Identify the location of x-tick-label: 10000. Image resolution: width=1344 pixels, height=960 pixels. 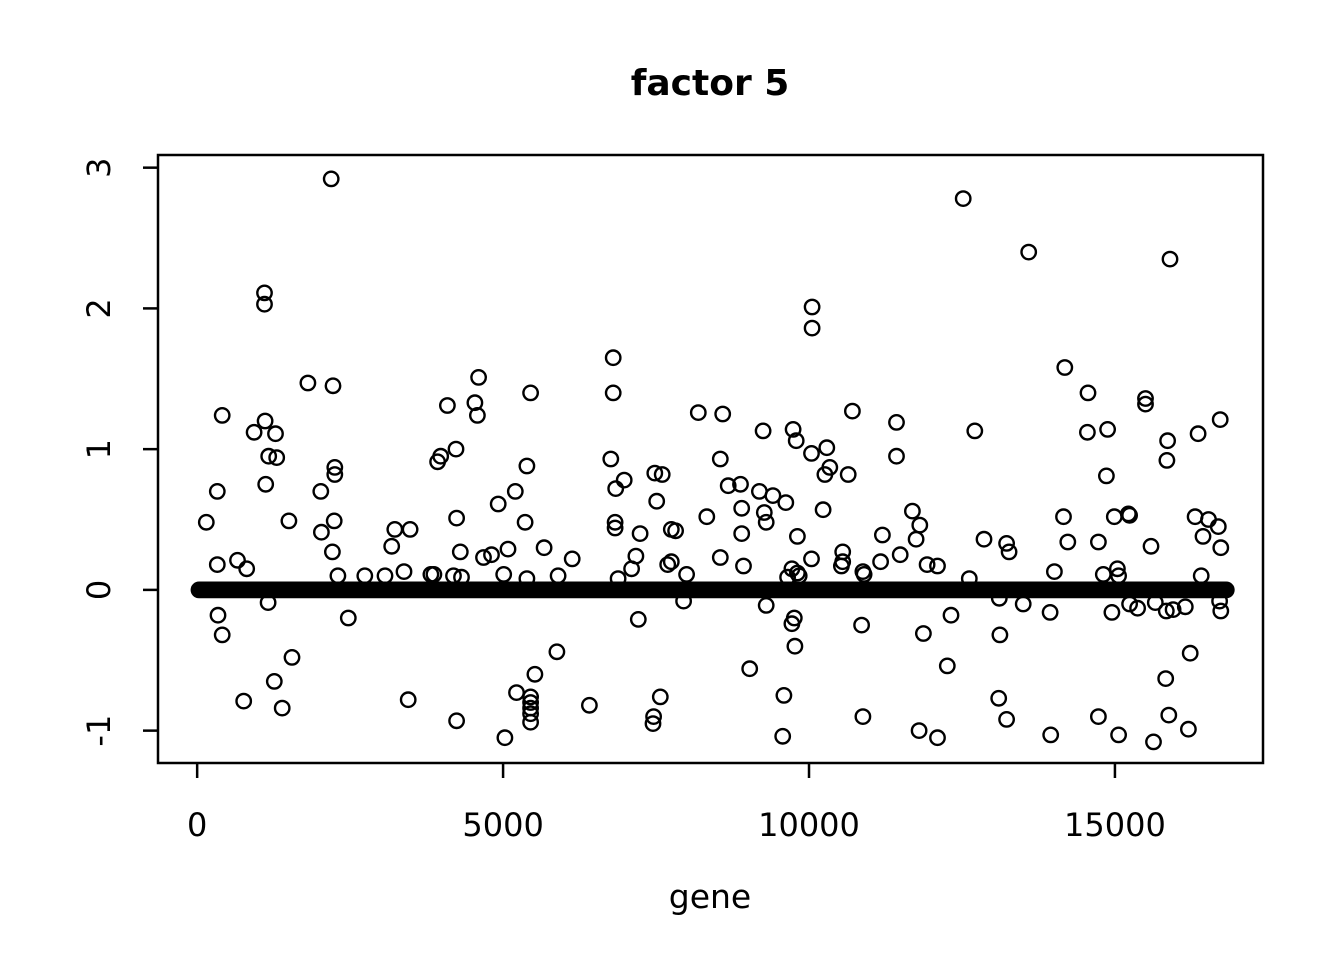
(809, 825).